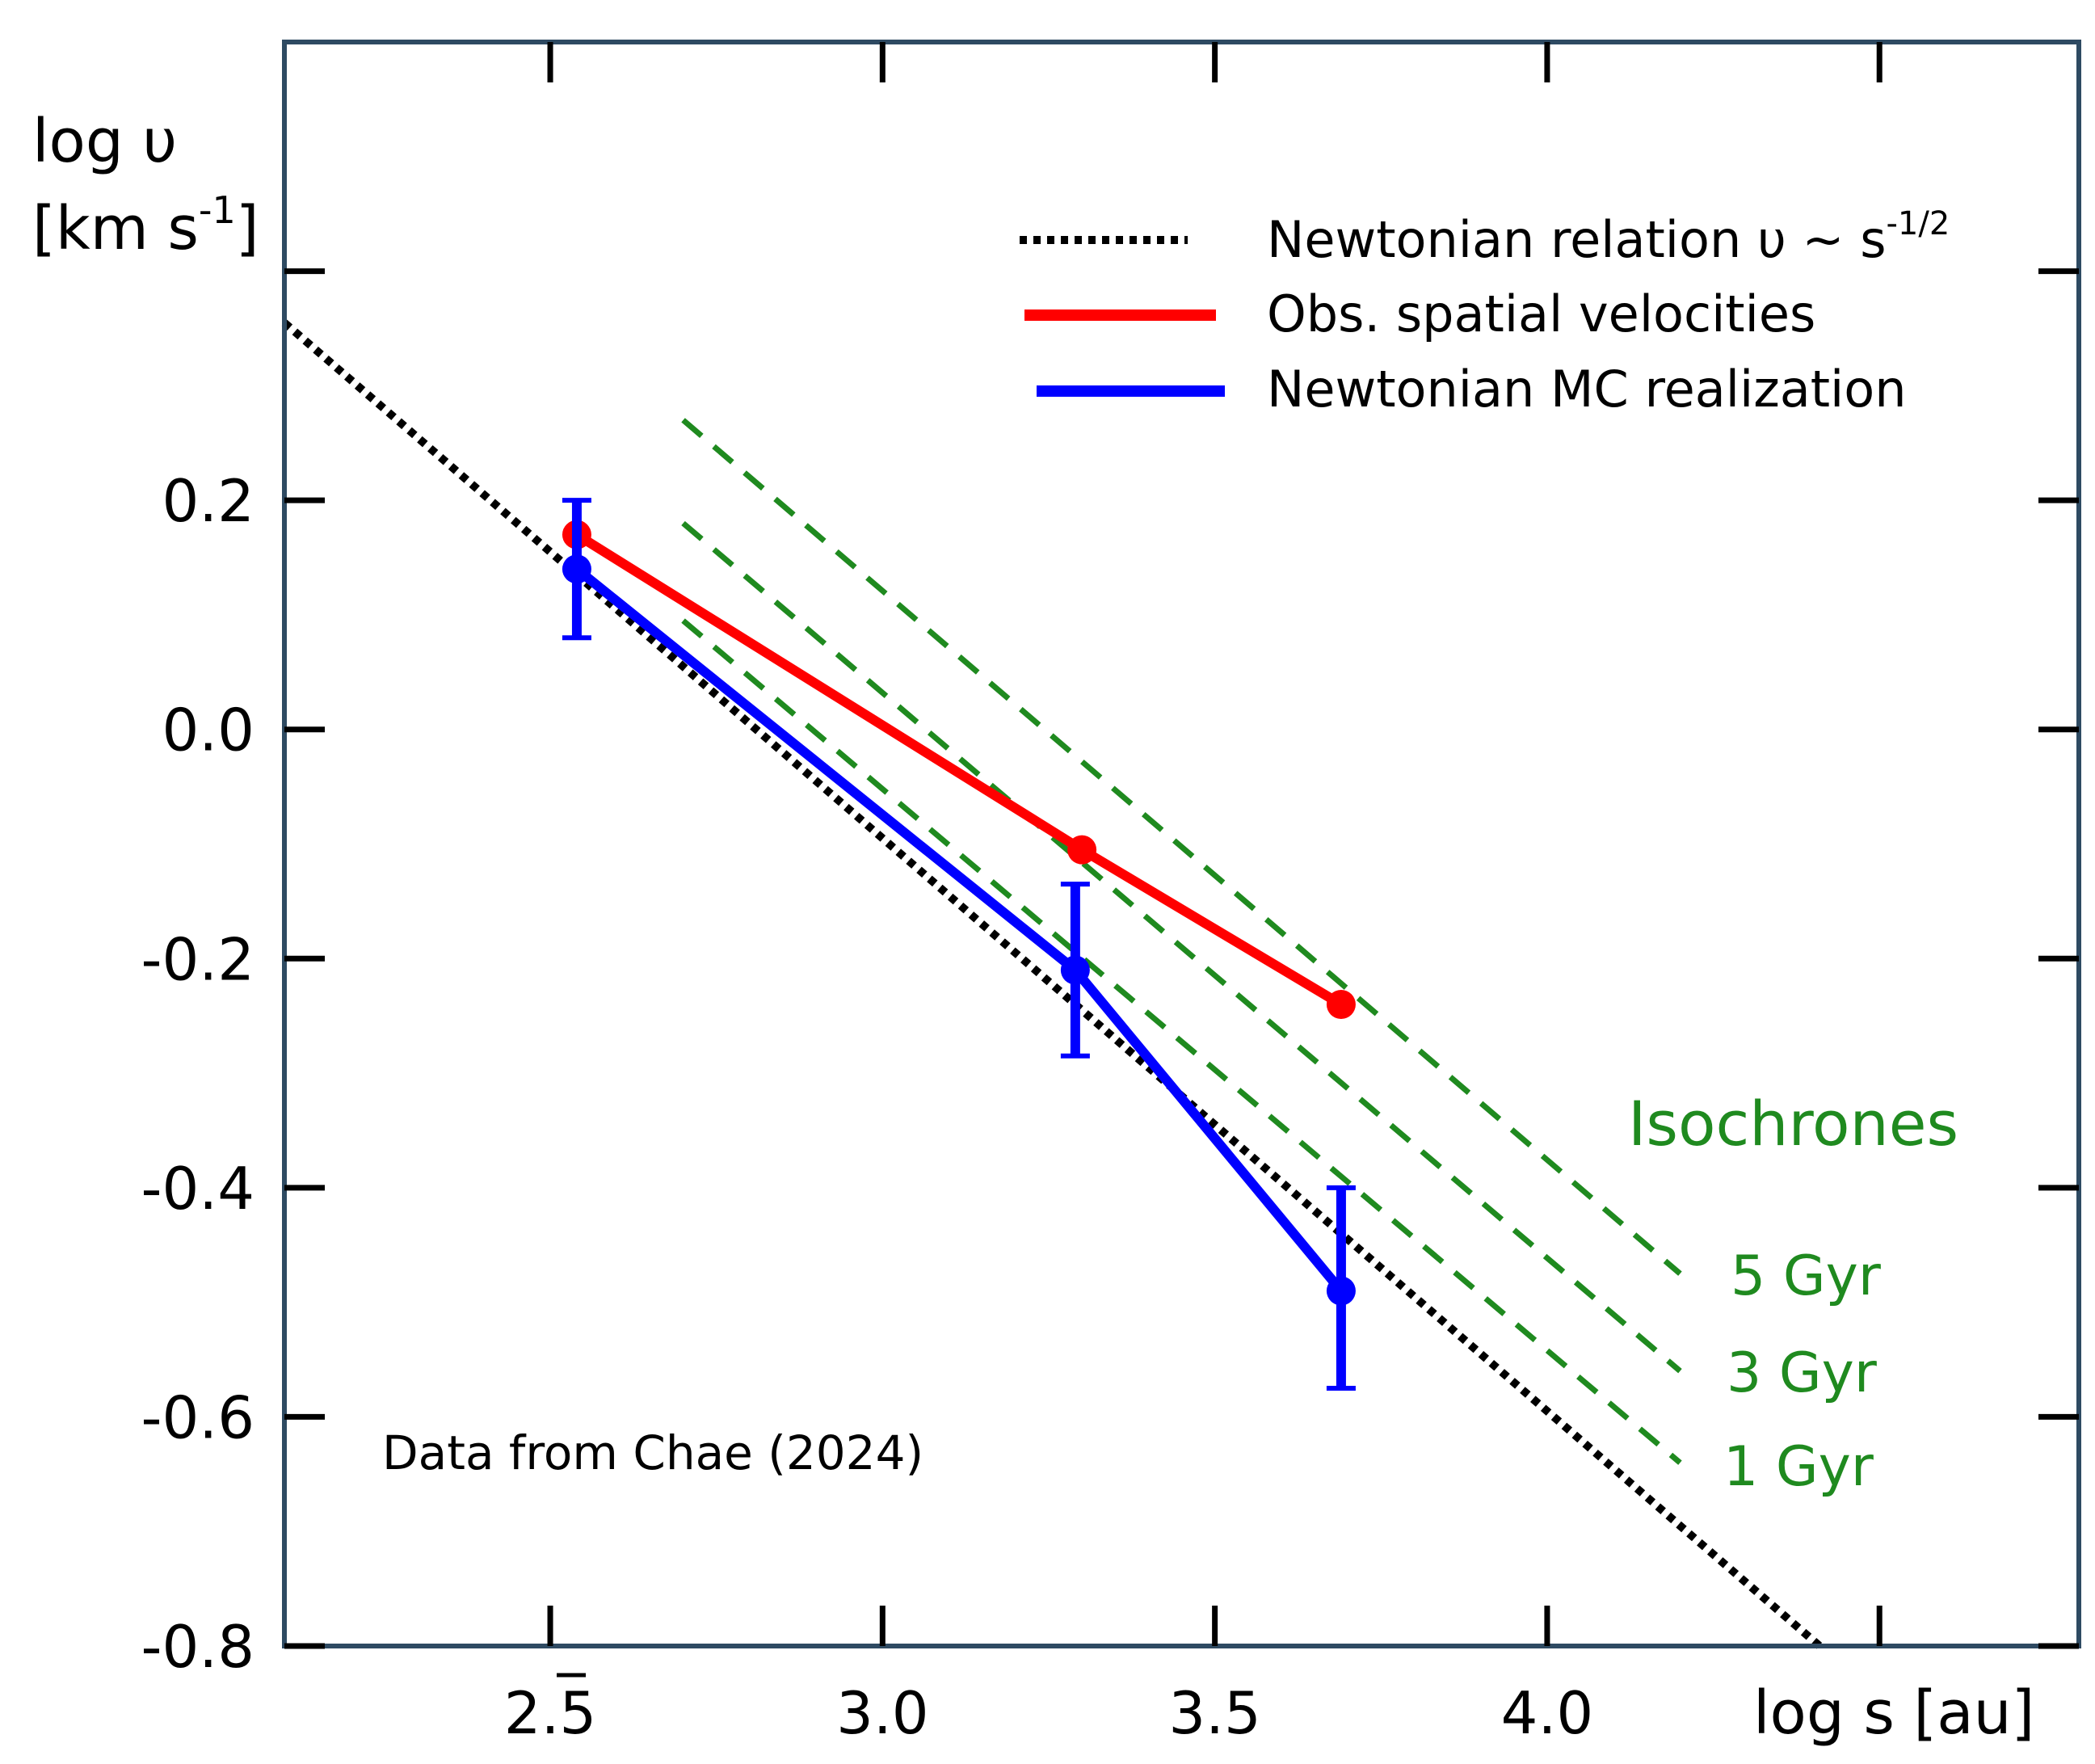  I want to click on x-axis-title: log s [au], so click(1894, 1713).